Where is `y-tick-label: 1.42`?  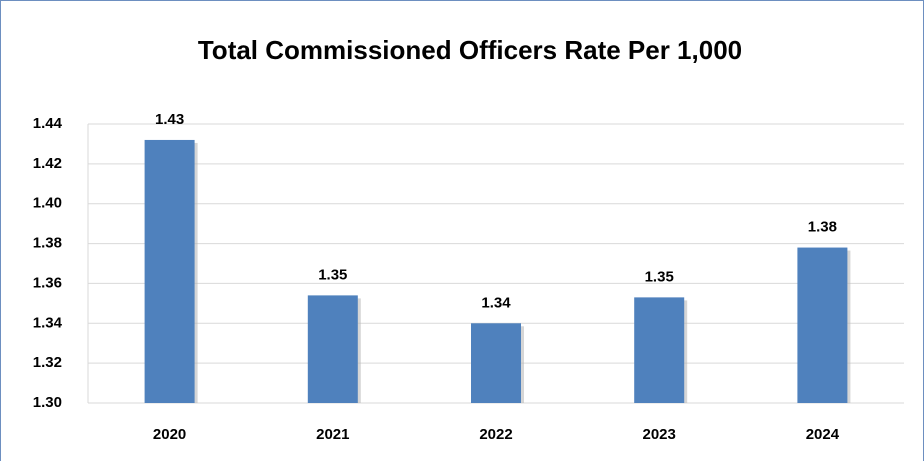 y-tick-label: 1.42 is located at coordinates (47, 163).